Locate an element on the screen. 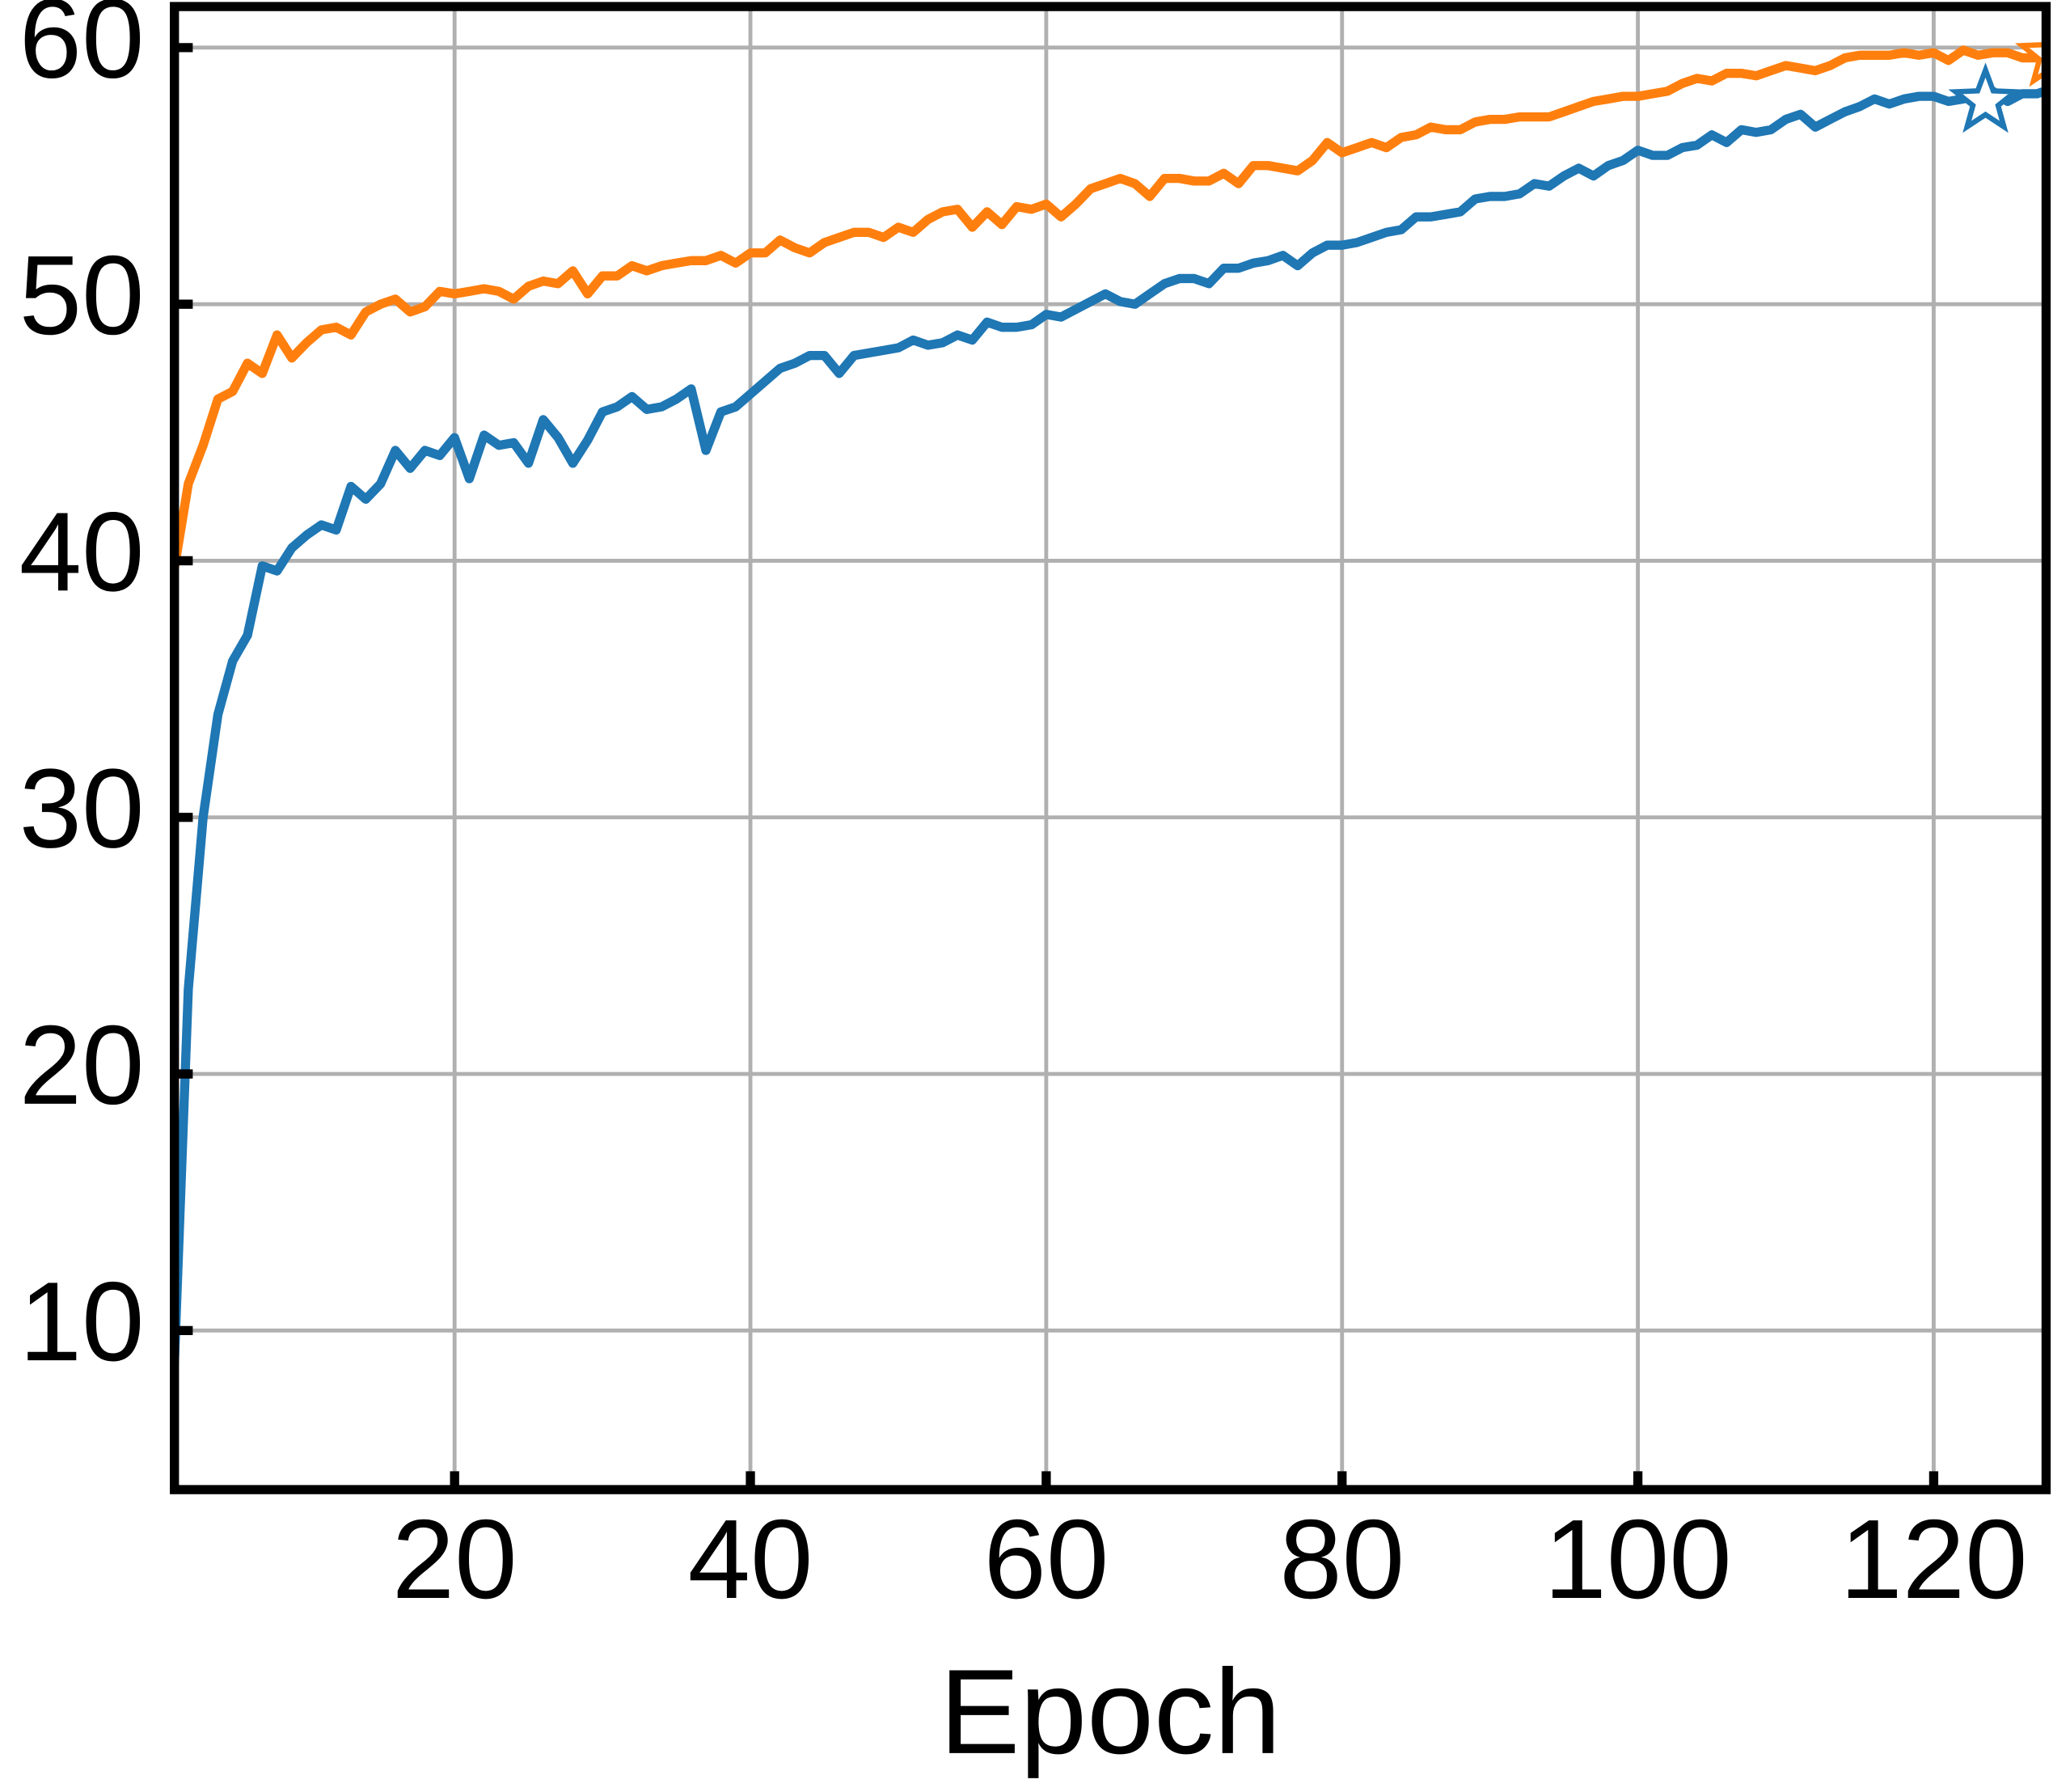  y-tick-label: 50 is located at coordinates (82, 295).